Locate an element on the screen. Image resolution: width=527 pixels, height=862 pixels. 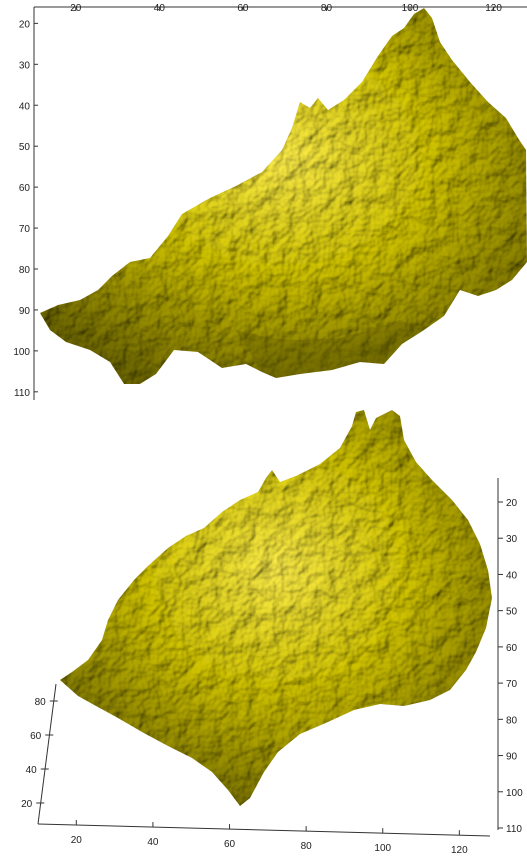
bottom-y-tick-label: 30 is located at coordinates (512, 539).